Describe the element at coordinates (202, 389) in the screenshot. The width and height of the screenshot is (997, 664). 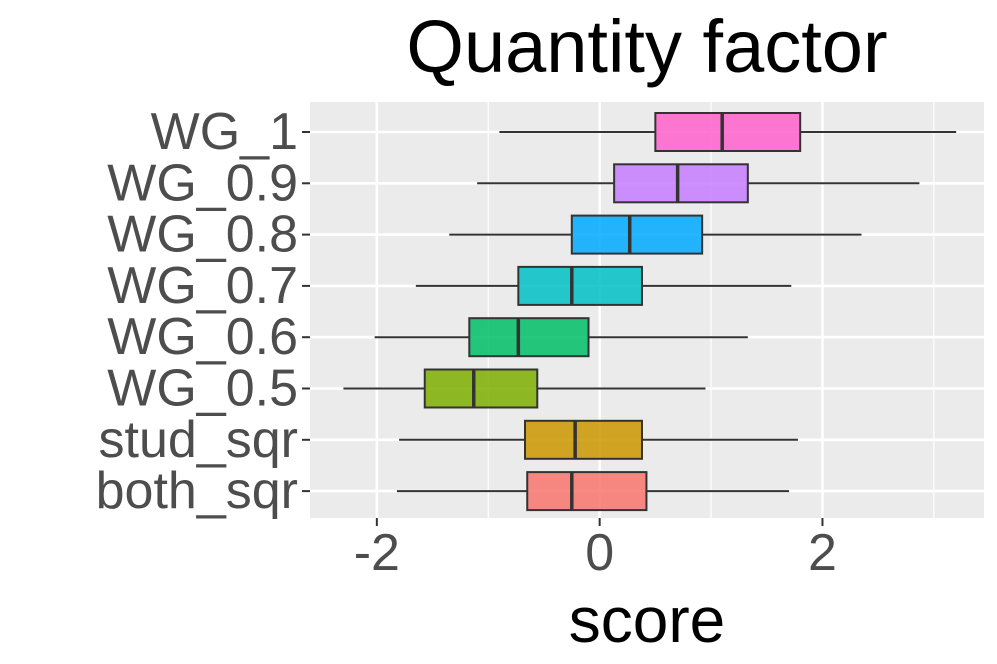
I see `y-tick-label: WG_0.5` at that location.